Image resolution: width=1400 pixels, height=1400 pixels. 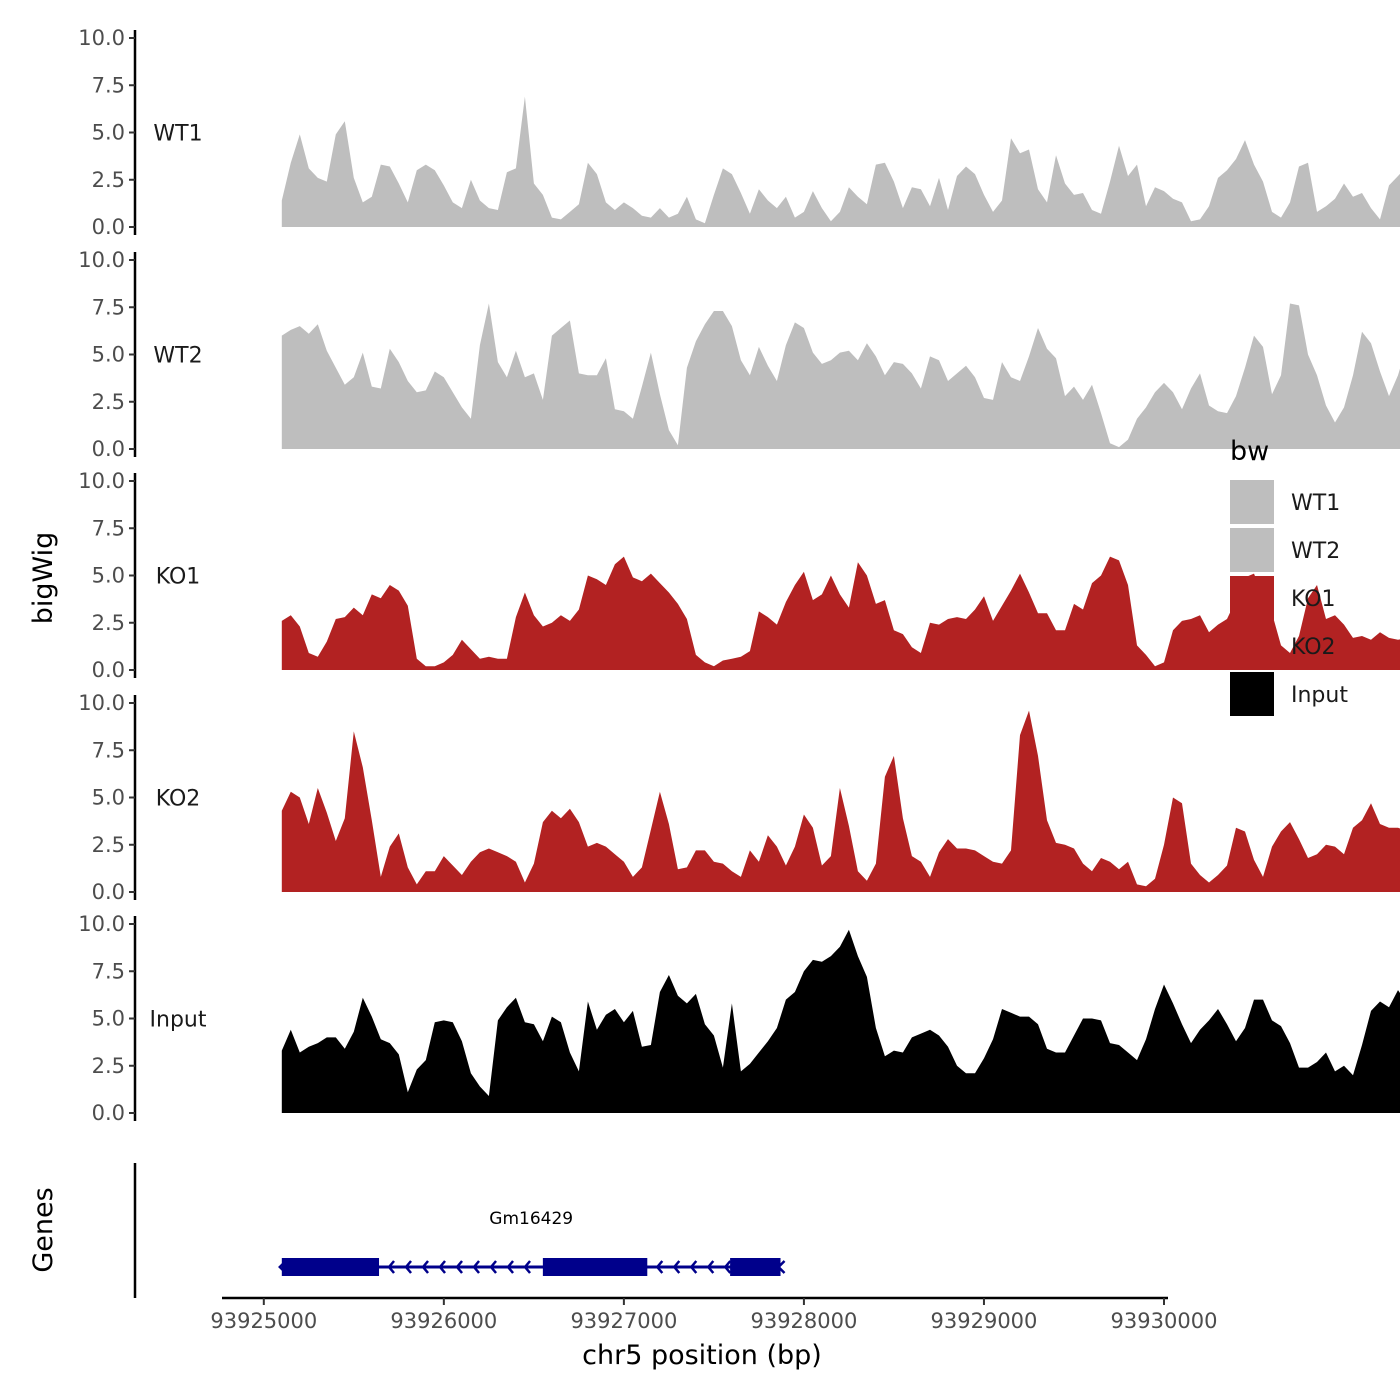 I want to click on x-tick-label: 93925000, so click(x=263, y=1321).